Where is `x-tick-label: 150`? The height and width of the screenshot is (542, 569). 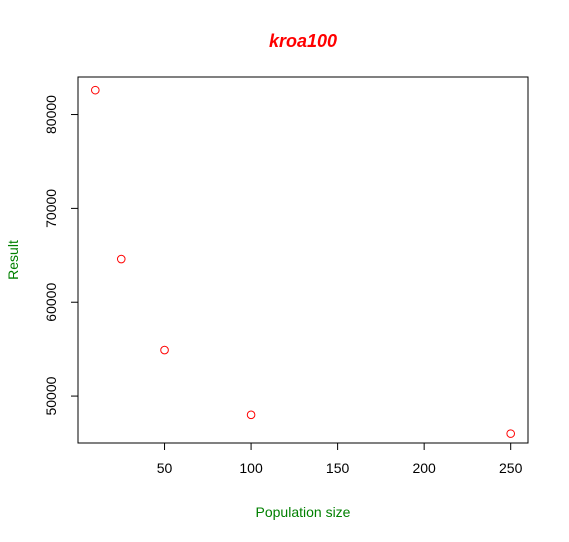
x-tick-label: 150 is located at coordinates (338, 468).